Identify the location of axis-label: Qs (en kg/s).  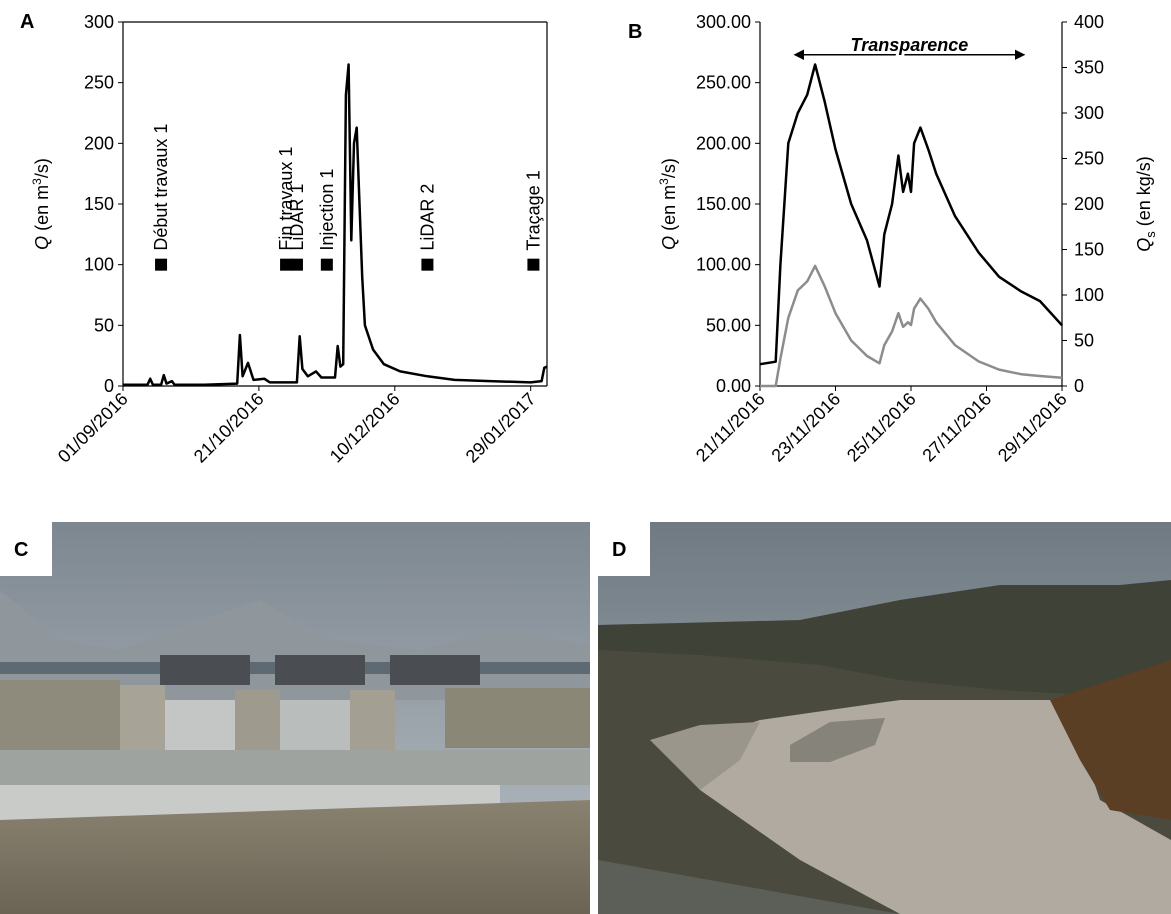
(1146, 204).